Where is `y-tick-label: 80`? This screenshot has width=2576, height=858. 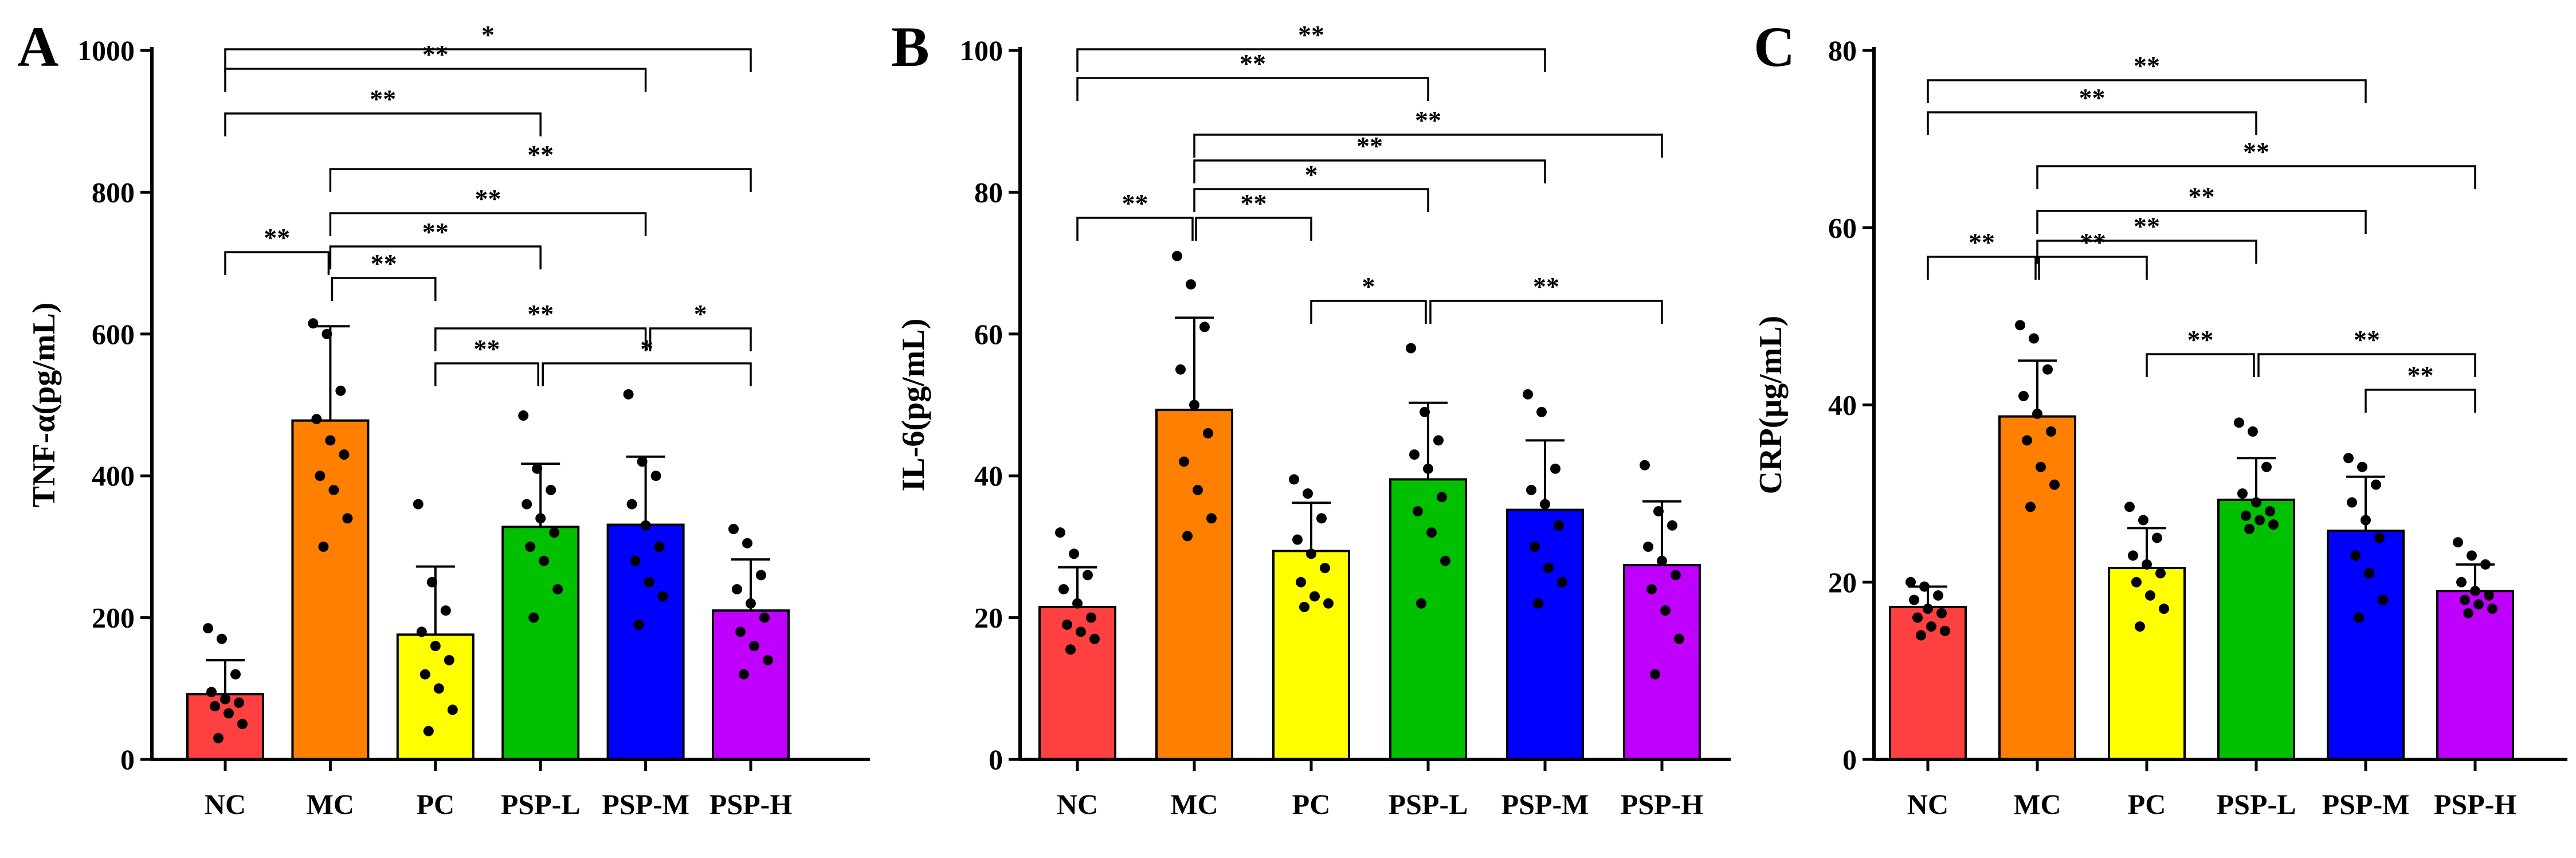
y-tick-label: 80 is located at coordinates (988, 192).